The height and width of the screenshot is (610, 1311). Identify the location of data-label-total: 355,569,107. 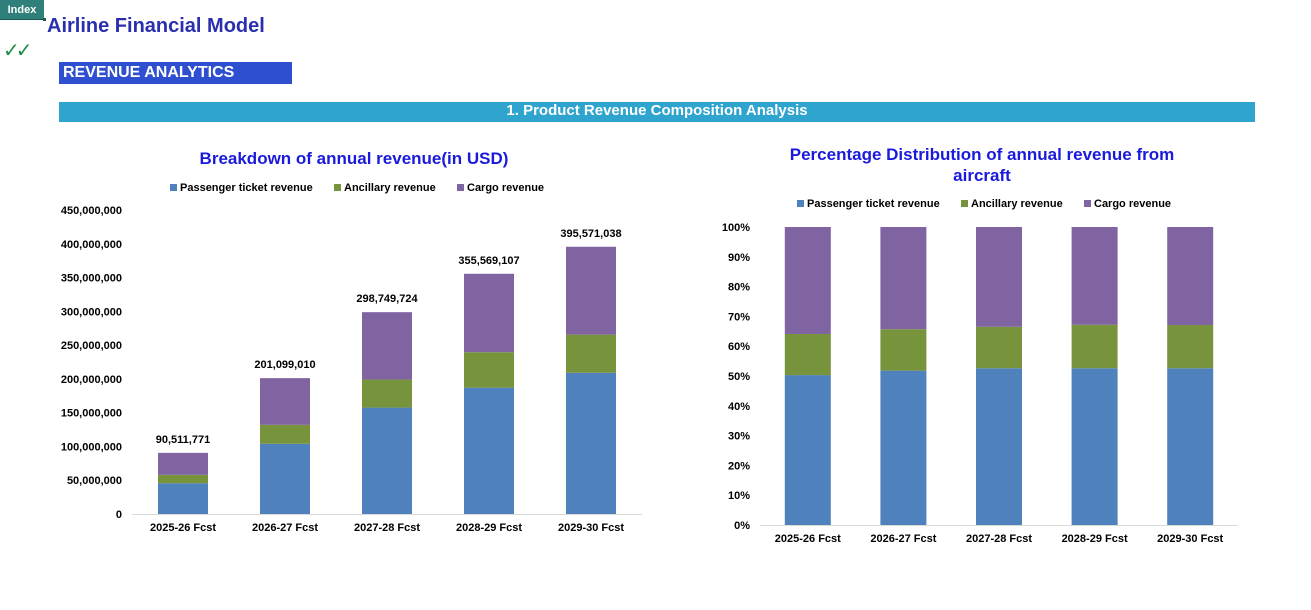
(488, 261).